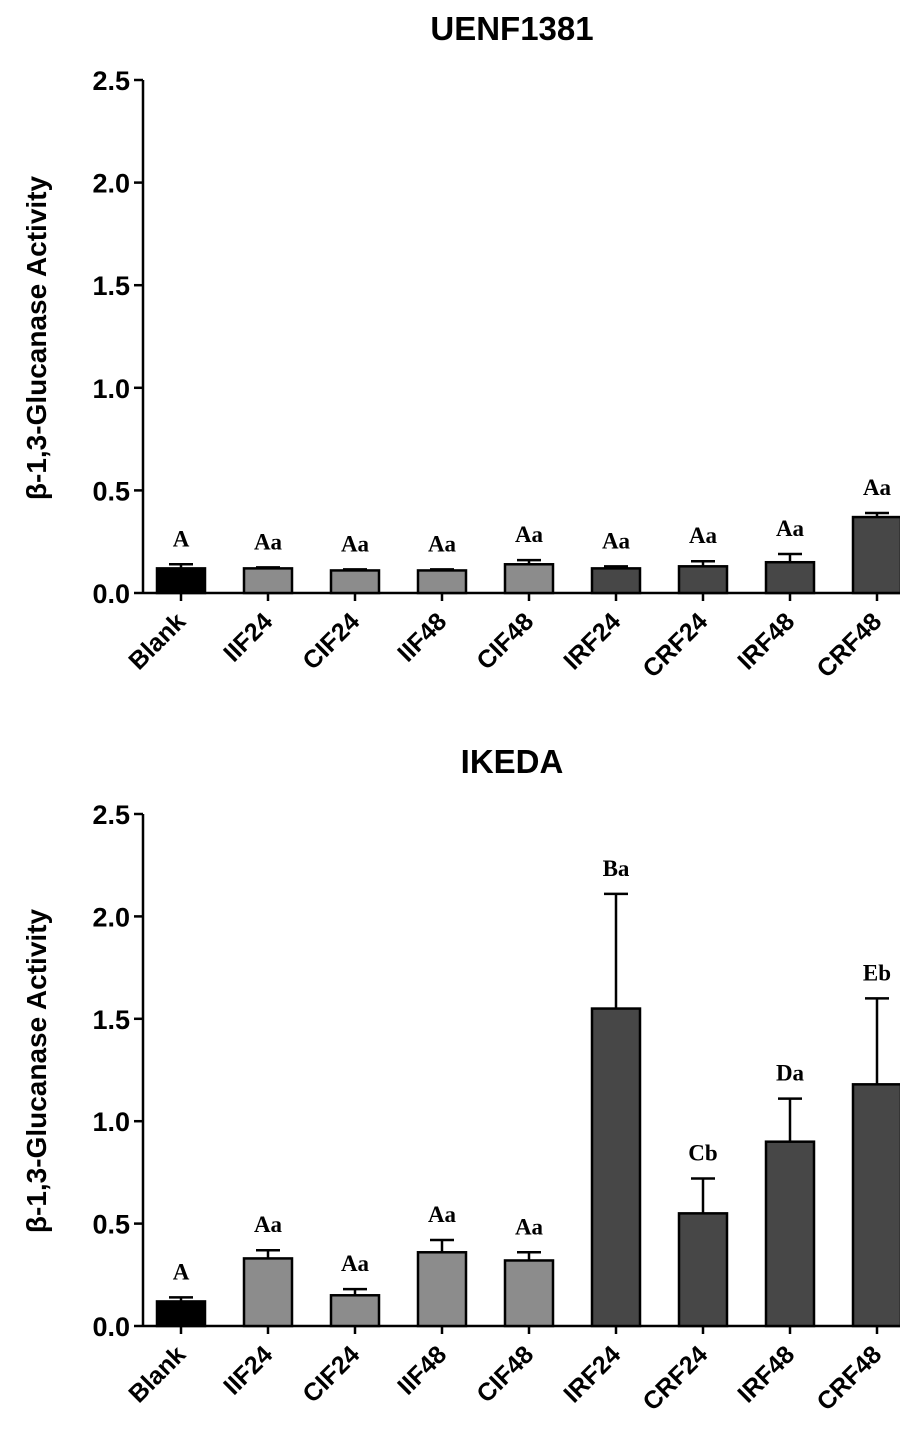  What do you see at coordinates (616, 868) in the screenshot?
I see `data-label: Ba` at bounding box center [616, 868].